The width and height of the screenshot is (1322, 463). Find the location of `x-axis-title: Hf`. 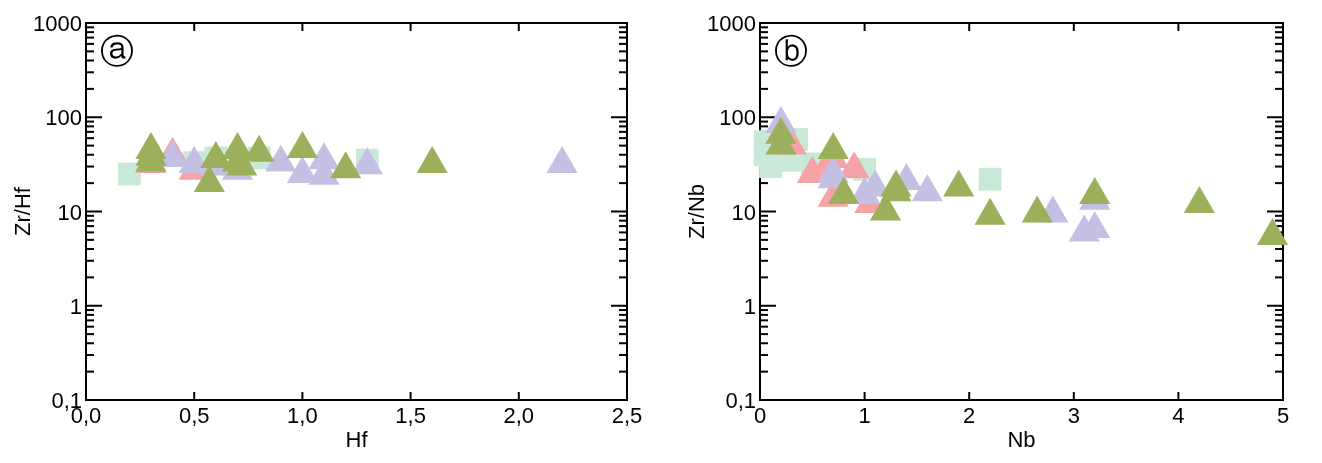

x-axis-title: Hf is located at coordinates (357, 439).